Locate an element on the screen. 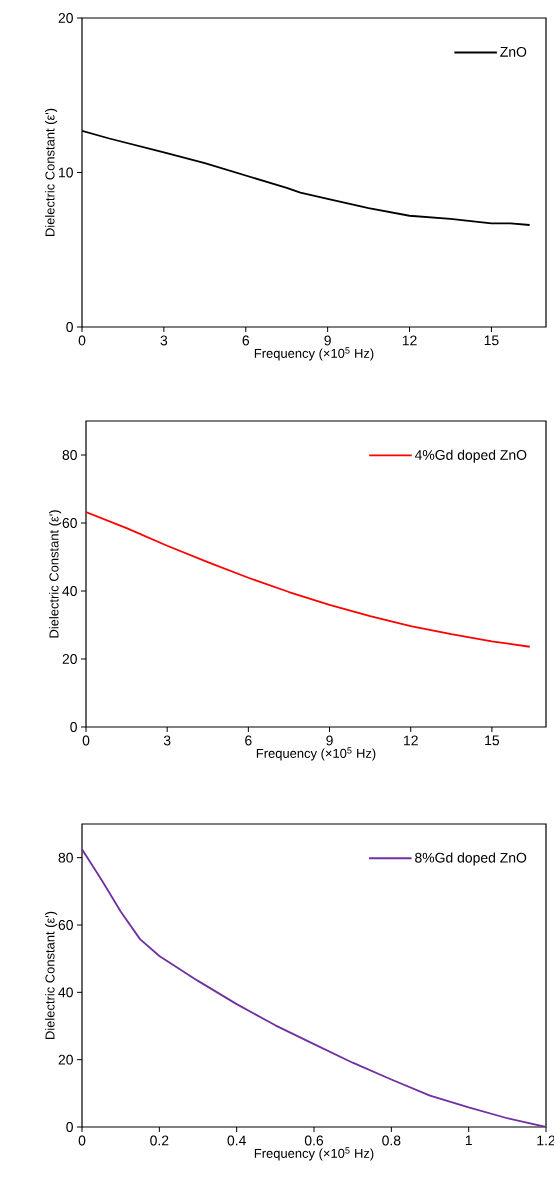 The image size is (554, 1184). legend-label: ZnO is located at coordinates (513, 51).